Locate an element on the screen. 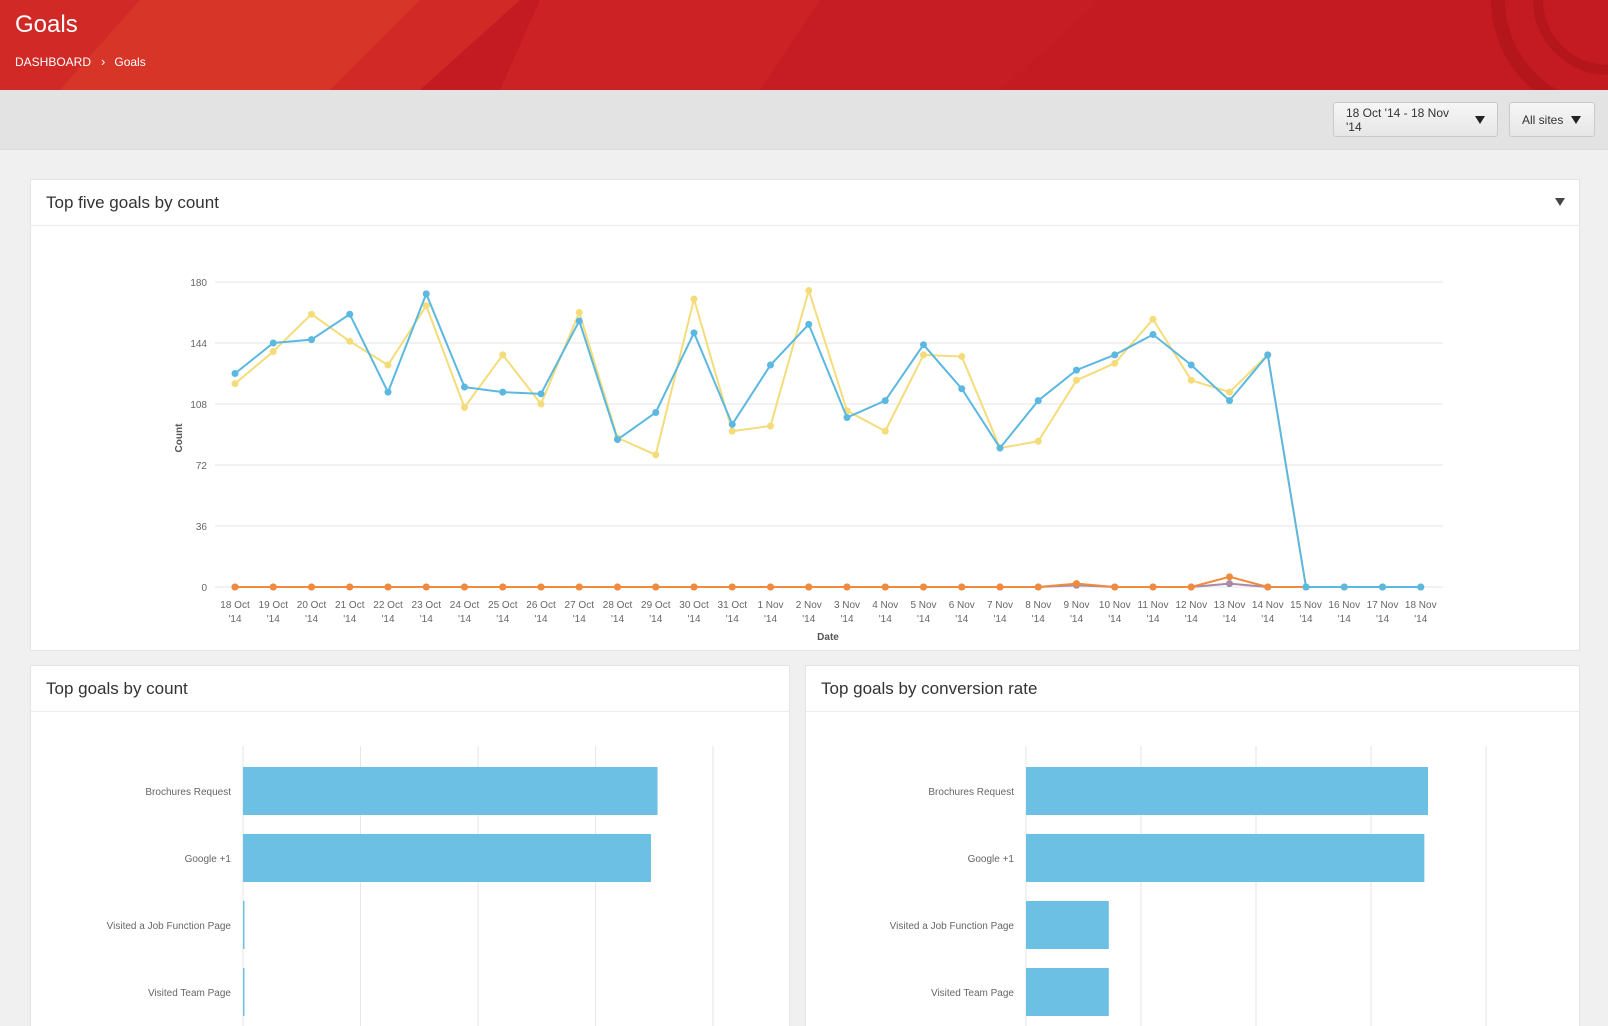 The height and width of the screenshot is (1026, 1608). y-tick-label: 0 is located at coordinates (204, 588).